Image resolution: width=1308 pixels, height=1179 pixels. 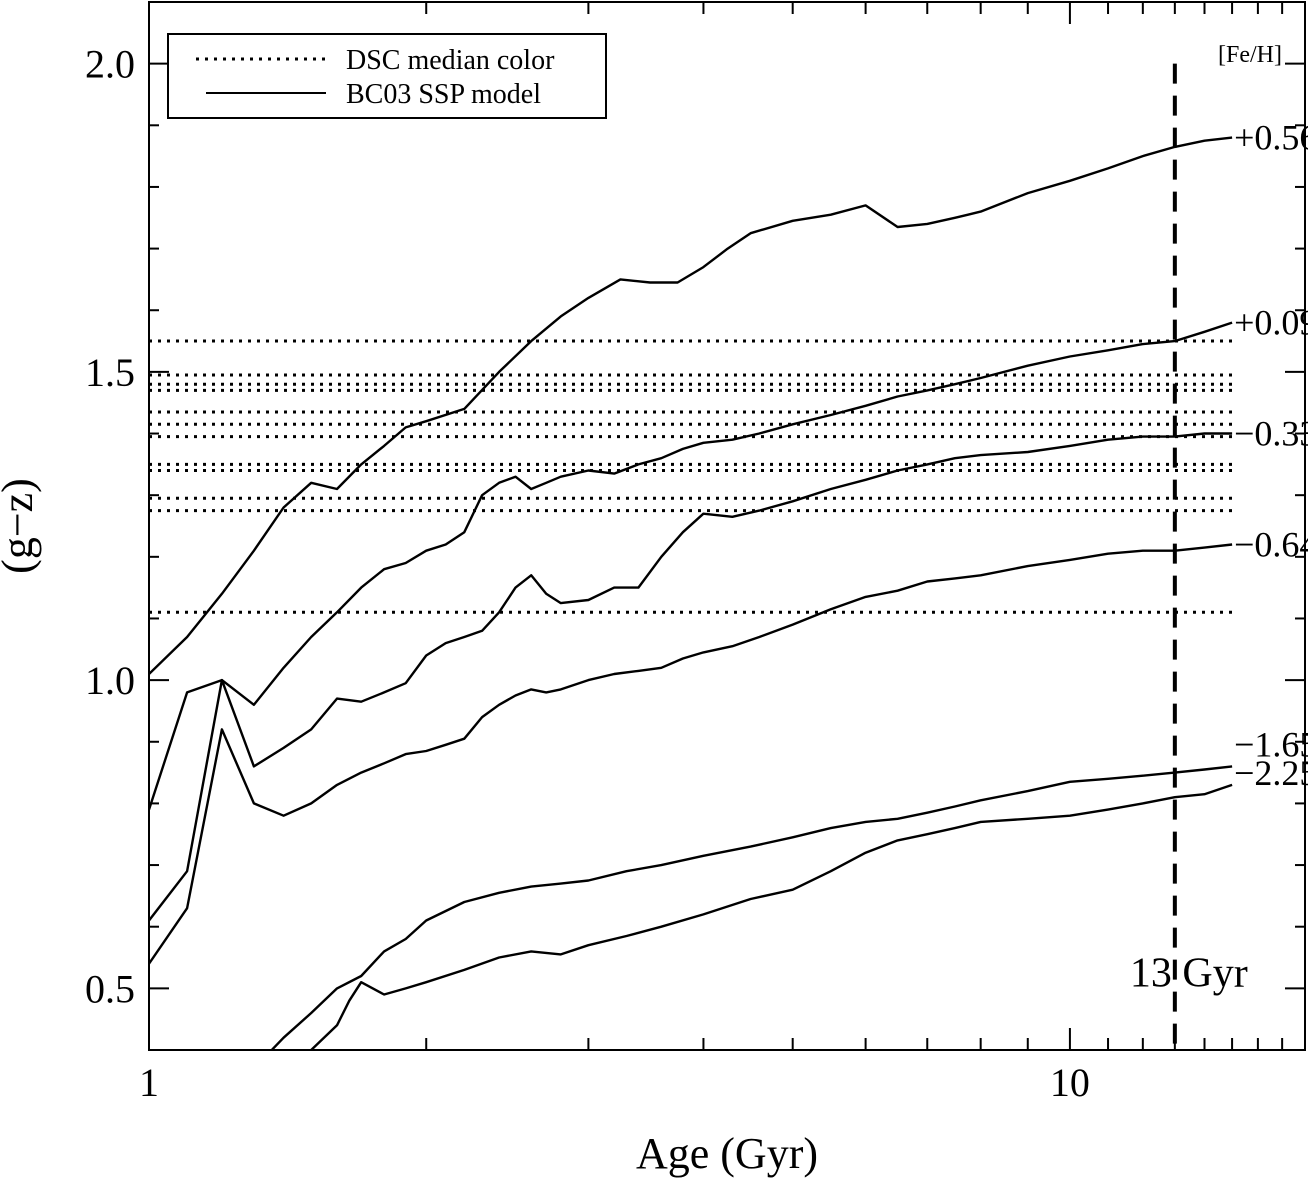 What do you see at coordinates (110, 64) in the screenshot?
I see `y-tick-label: 2.0` at bounding box center [110, 64].